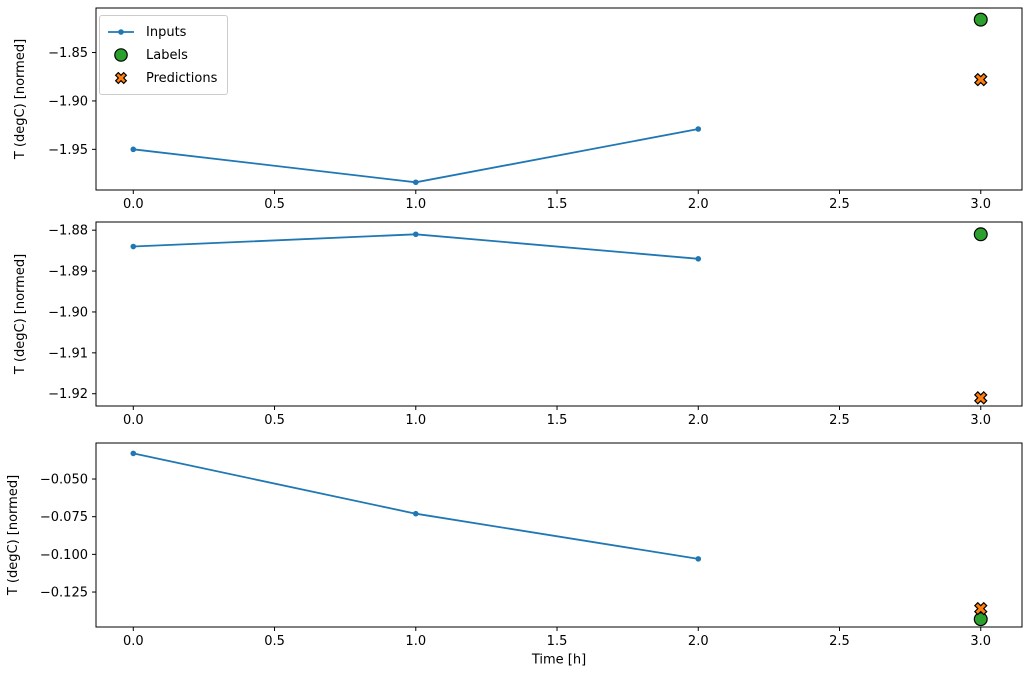  What do you see at coordinates (20, 314) in the screenshot?
I see `y-axis-label-subplot-2: T (degC) [normed]` at bounding box center [20, 314].